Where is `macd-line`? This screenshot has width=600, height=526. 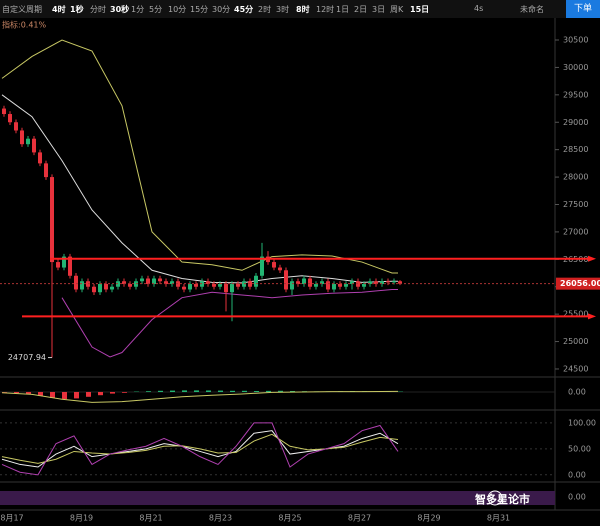
macd-line is located at coordinates (200, 396).